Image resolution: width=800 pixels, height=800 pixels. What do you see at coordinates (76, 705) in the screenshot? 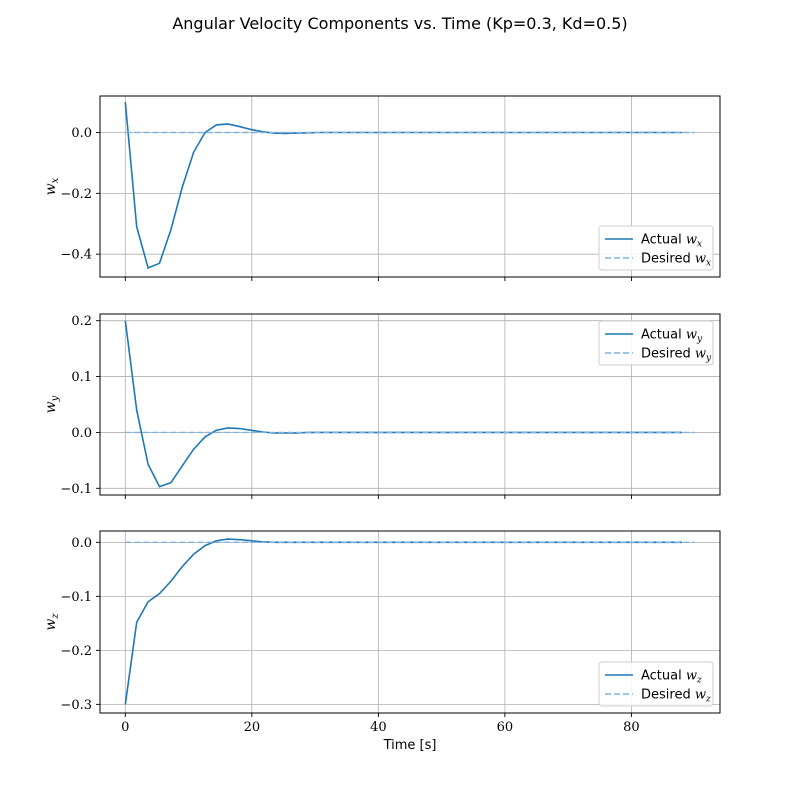
I see `y-tick-label: −0.3` at bounding box center [76, 705].